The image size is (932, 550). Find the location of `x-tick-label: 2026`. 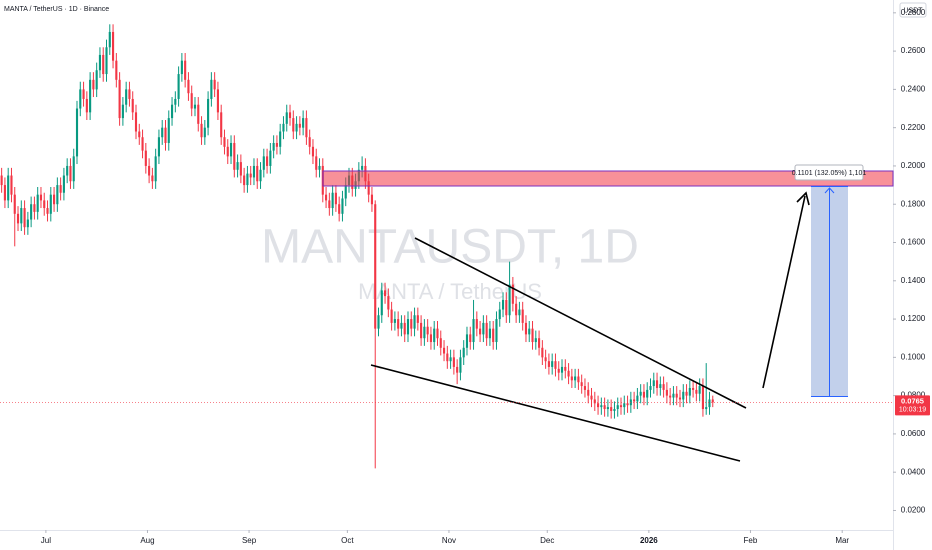

x-tick-label: 2026 is located at coordinates (649, 540).